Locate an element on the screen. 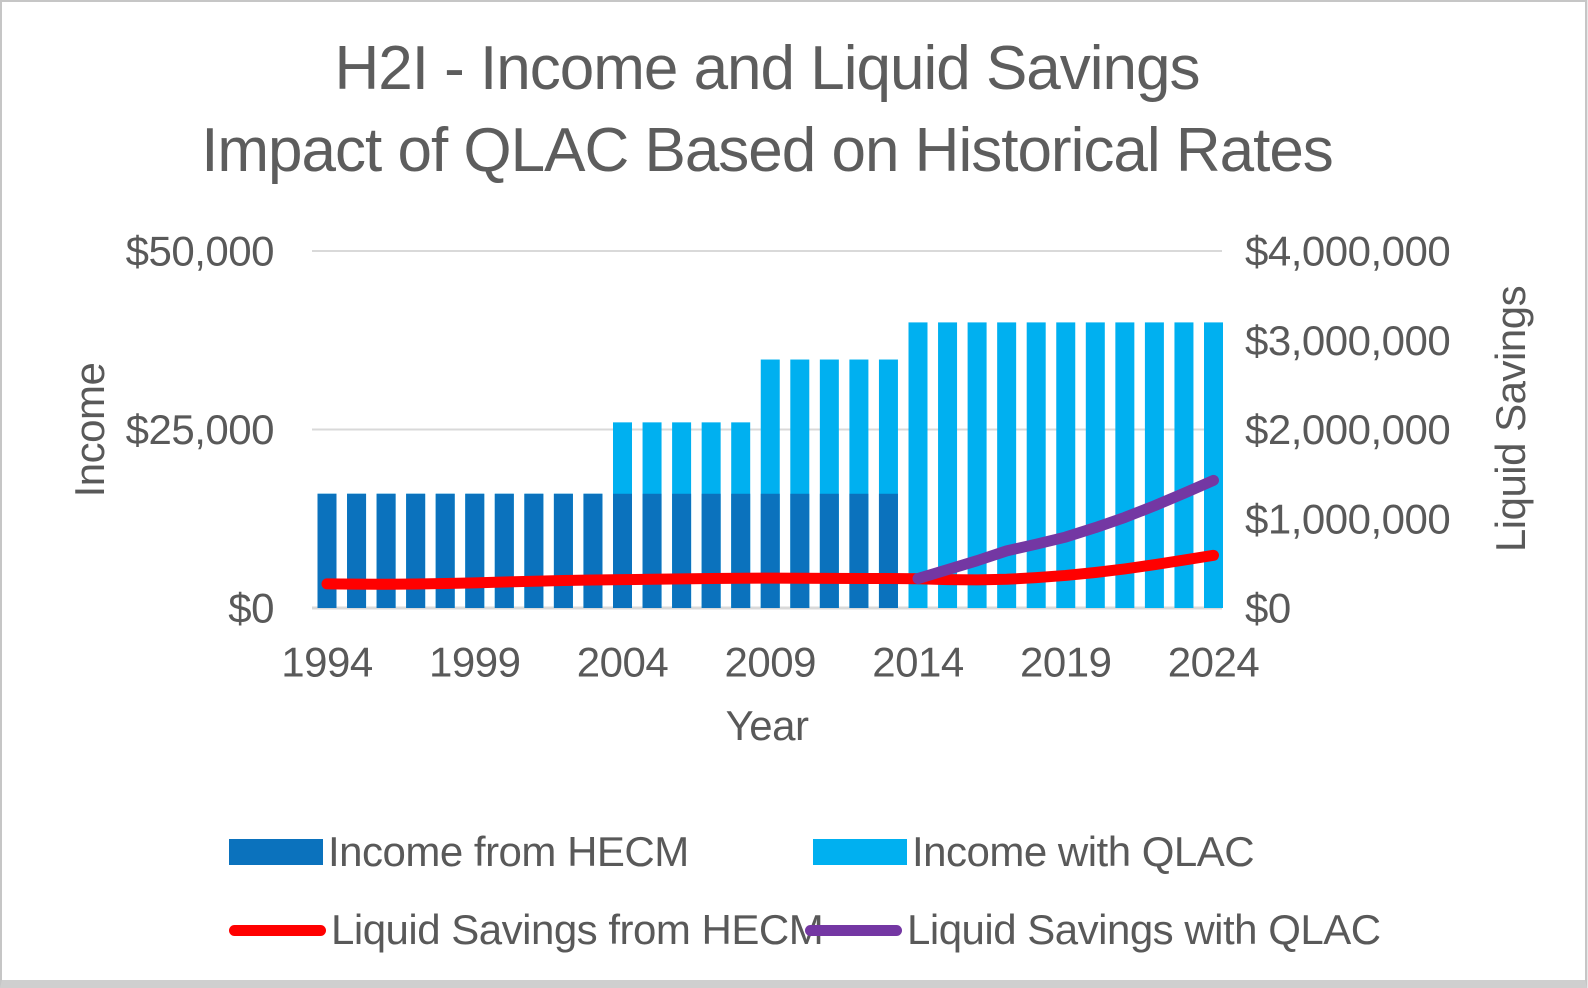 This screenshot has height=988, width=1588. bar-income-qlac-2019 is located at coordinates (1066, 465).